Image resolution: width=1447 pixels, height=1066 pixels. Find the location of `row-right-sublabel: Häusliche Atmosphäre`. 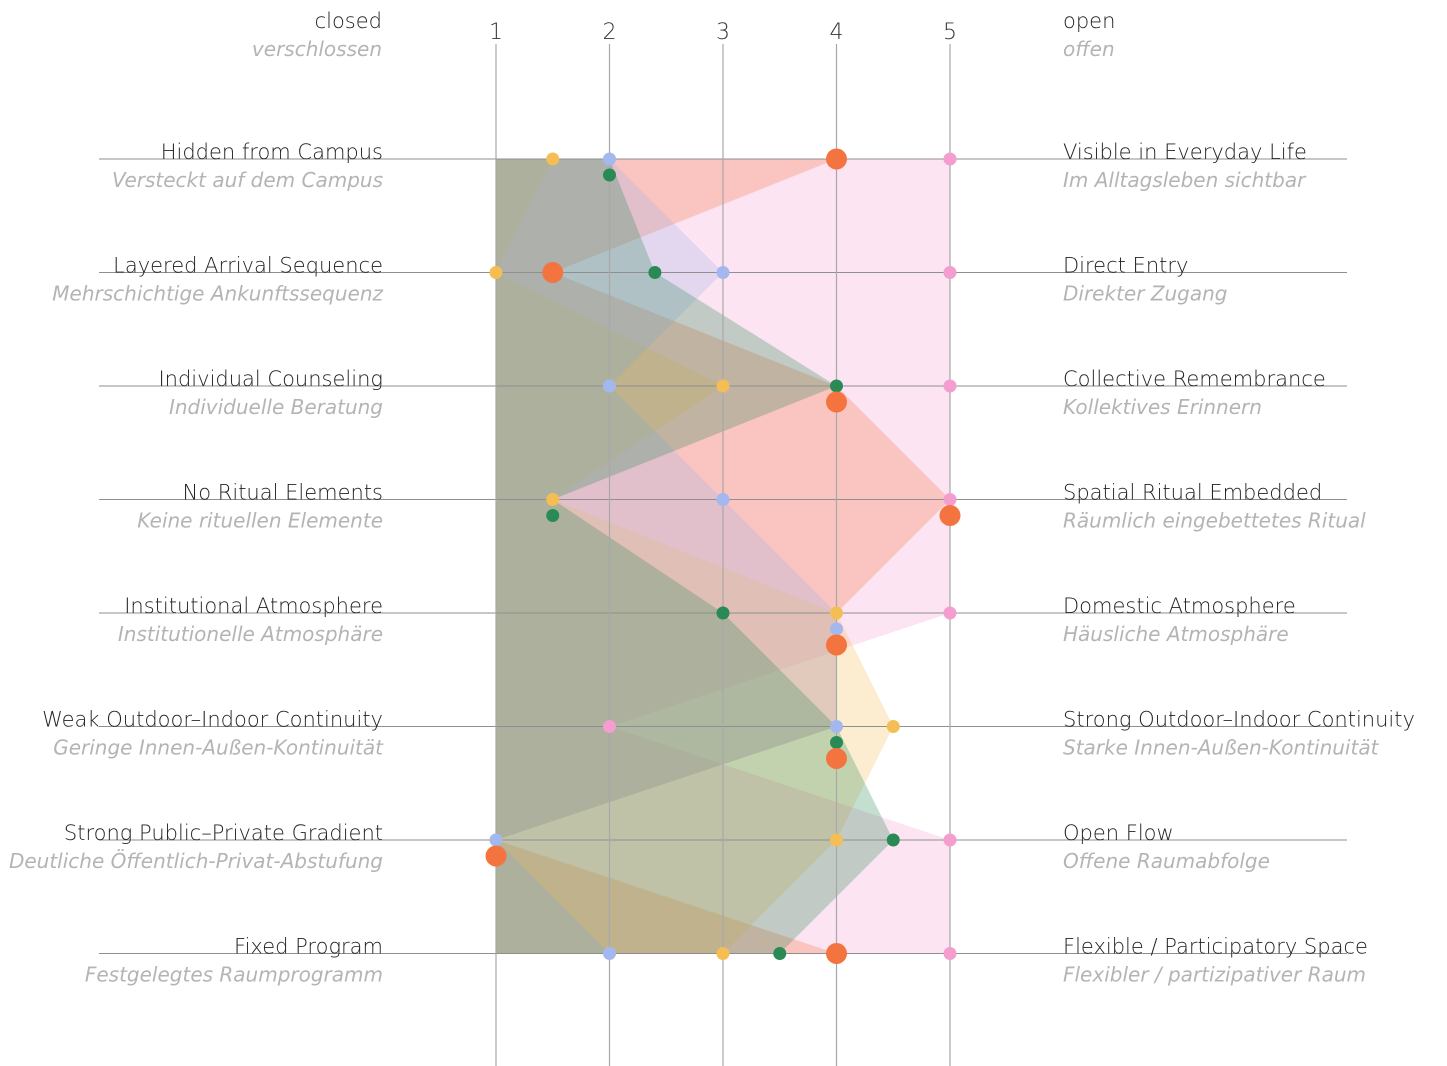

row-right-sublabel: Häusliche Atmosphäre is located at coordinates (1176, 634).